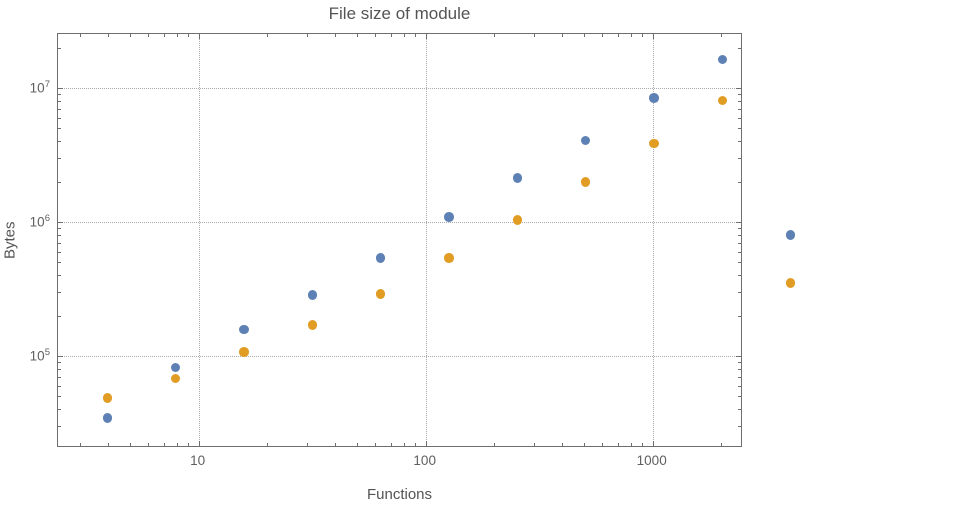 The width and height of the screenshot is (975, 513). Describe the element at coordinates (39, 87) in the screenshot. I see `y-tick-label: 10⁷` at that location.